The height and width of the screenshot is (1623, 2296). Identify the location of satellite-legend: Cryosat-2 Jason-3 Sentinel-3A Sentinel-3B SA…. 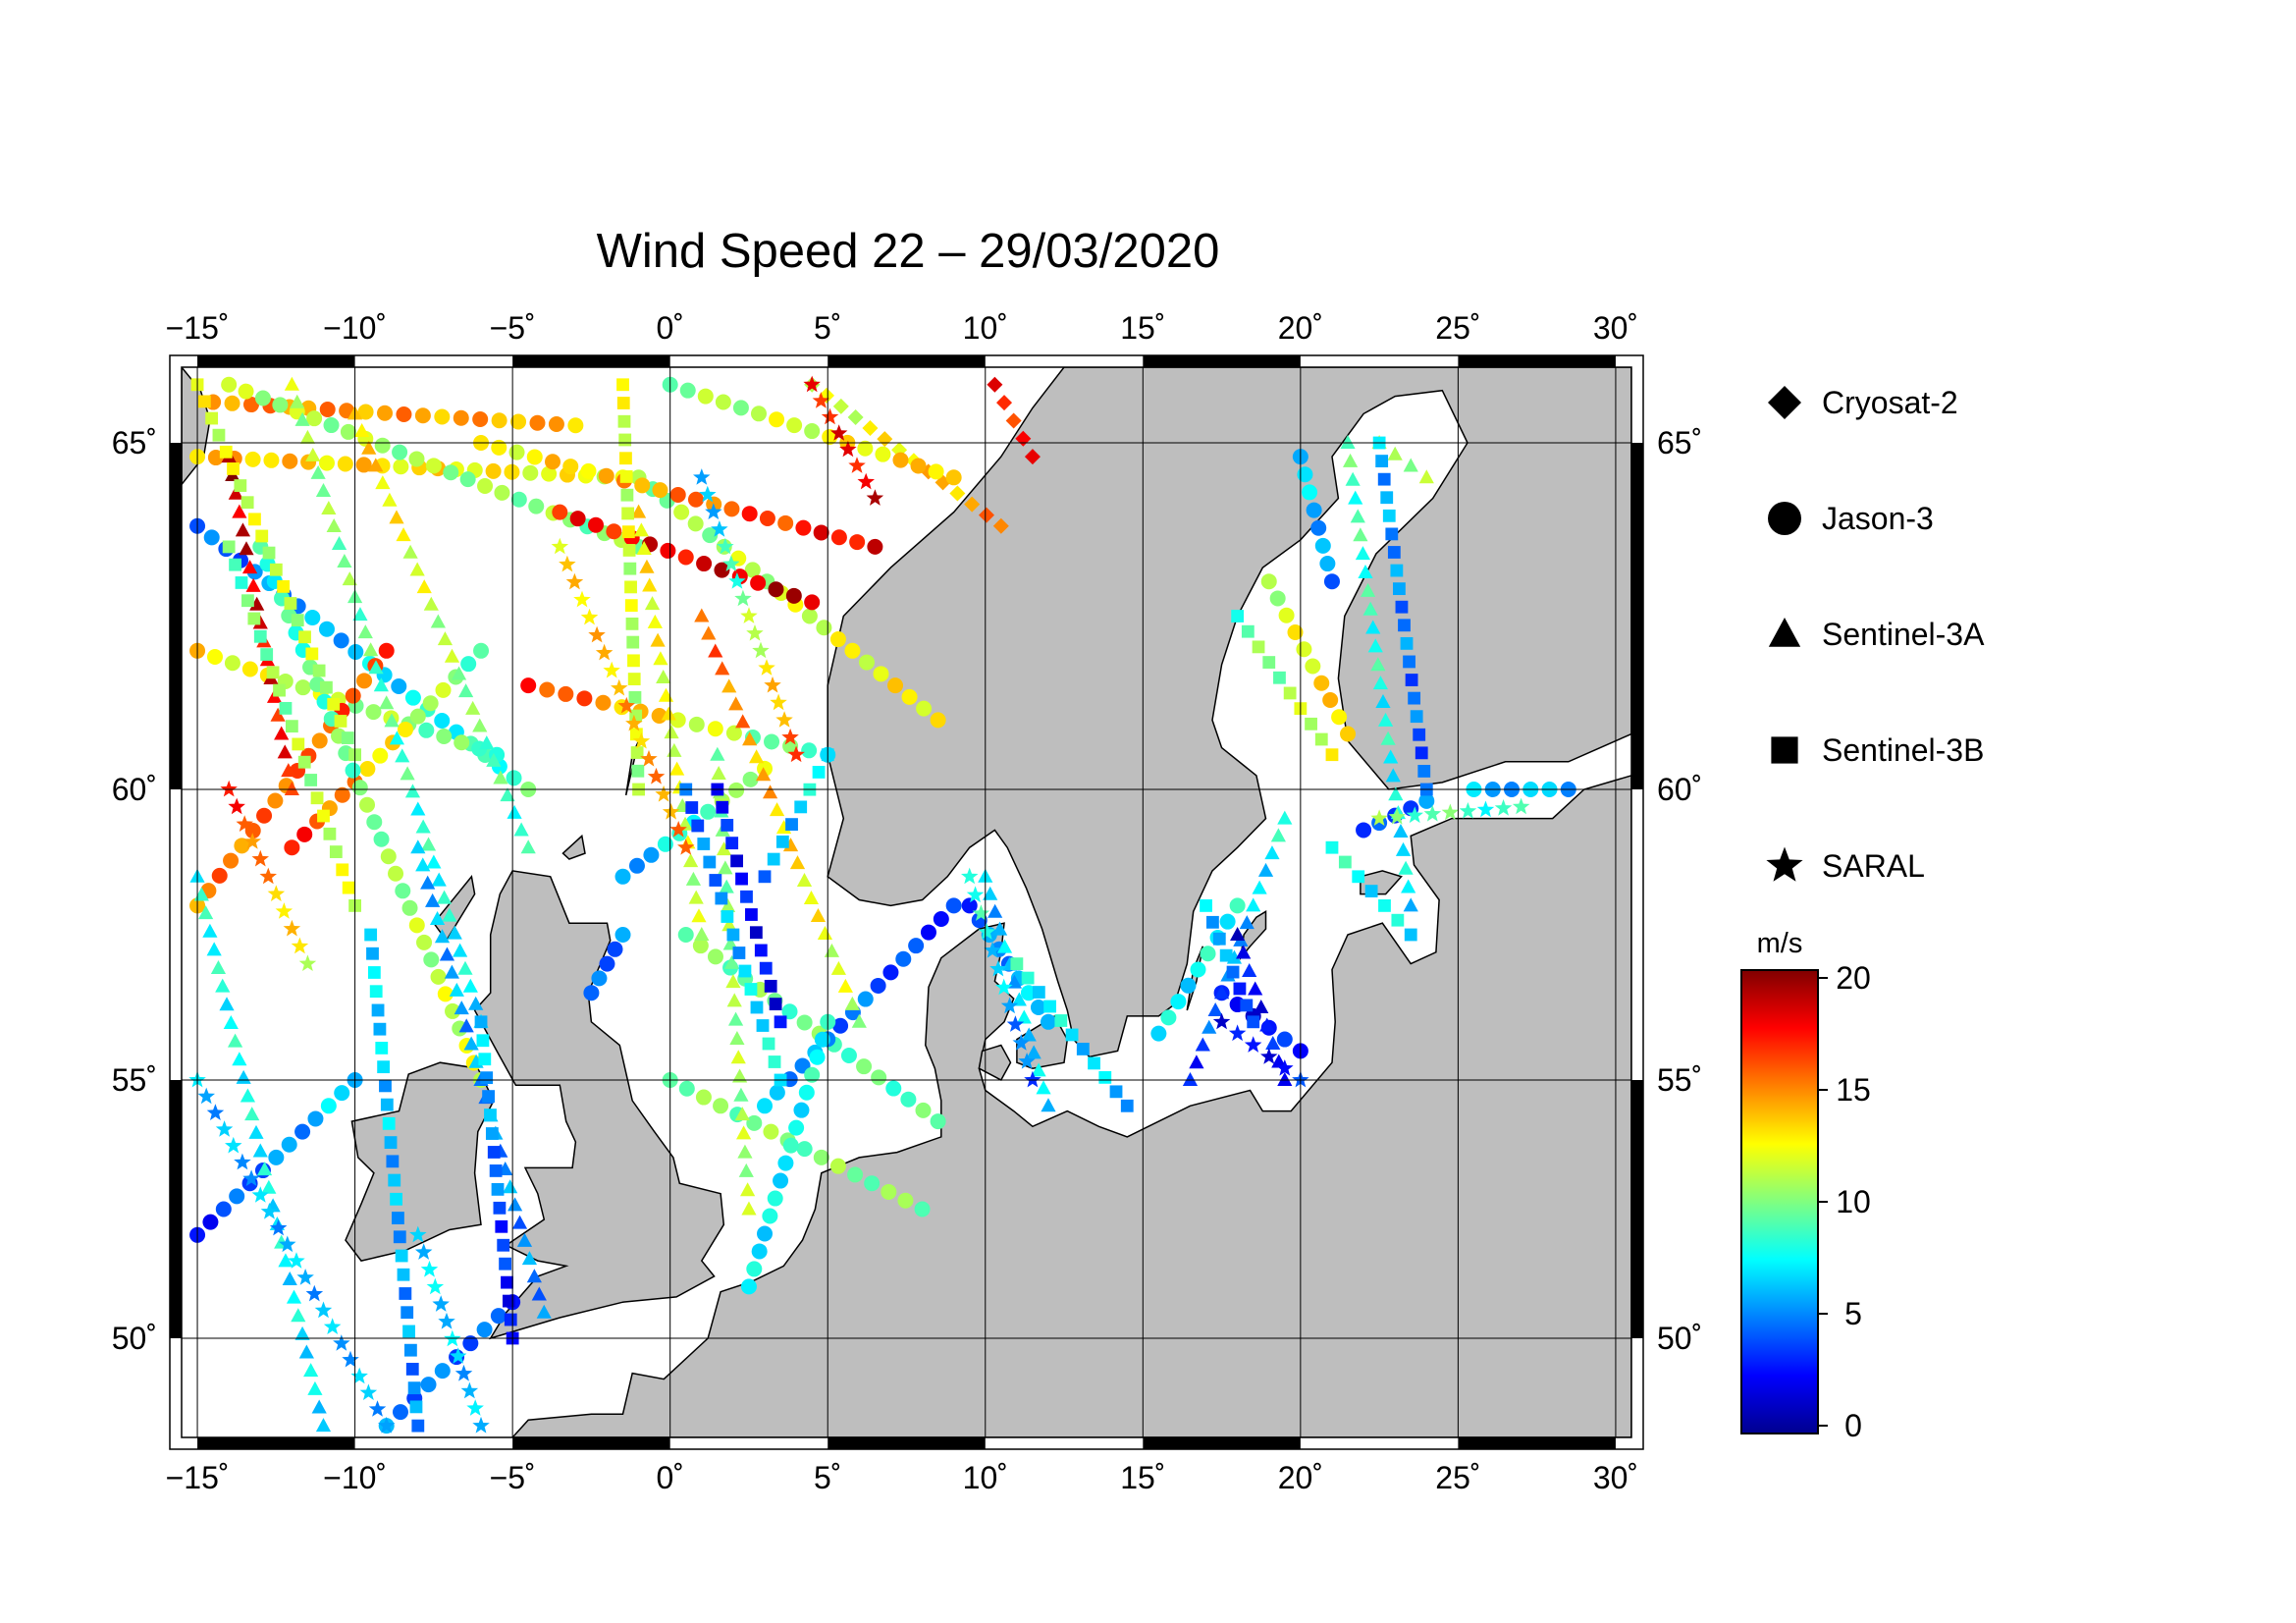
(1875, 634).